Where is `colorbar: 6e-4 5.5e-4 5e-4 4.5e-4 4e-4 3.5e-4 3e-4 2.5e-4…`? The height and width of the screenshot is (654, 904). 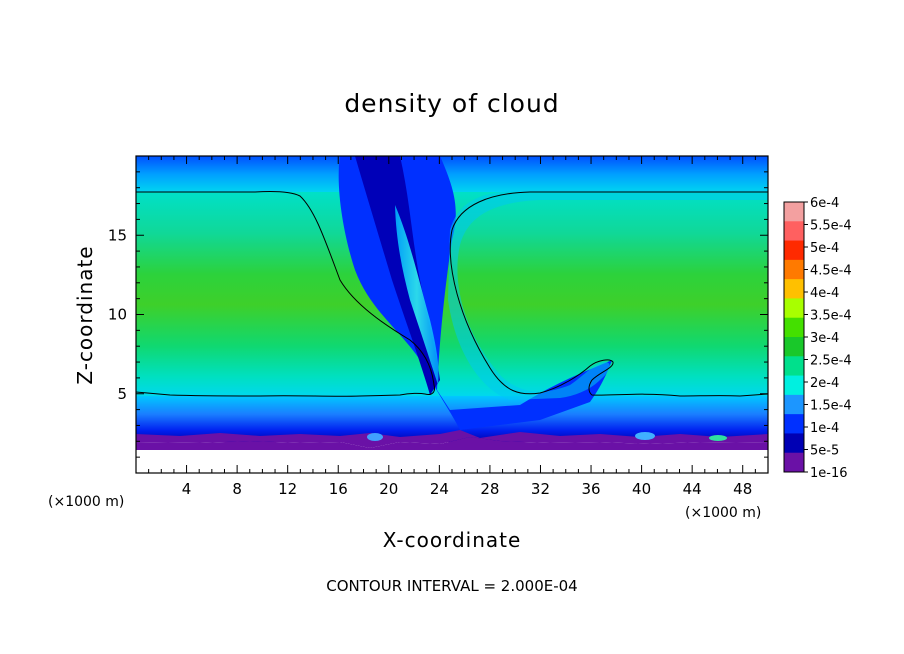 colorbar: 6e-4 5.5e-4 5e-4 4.5e-4 4e-4 3.5e-4 3e-4 2.5e-4… is located at coordinates (817, 338).